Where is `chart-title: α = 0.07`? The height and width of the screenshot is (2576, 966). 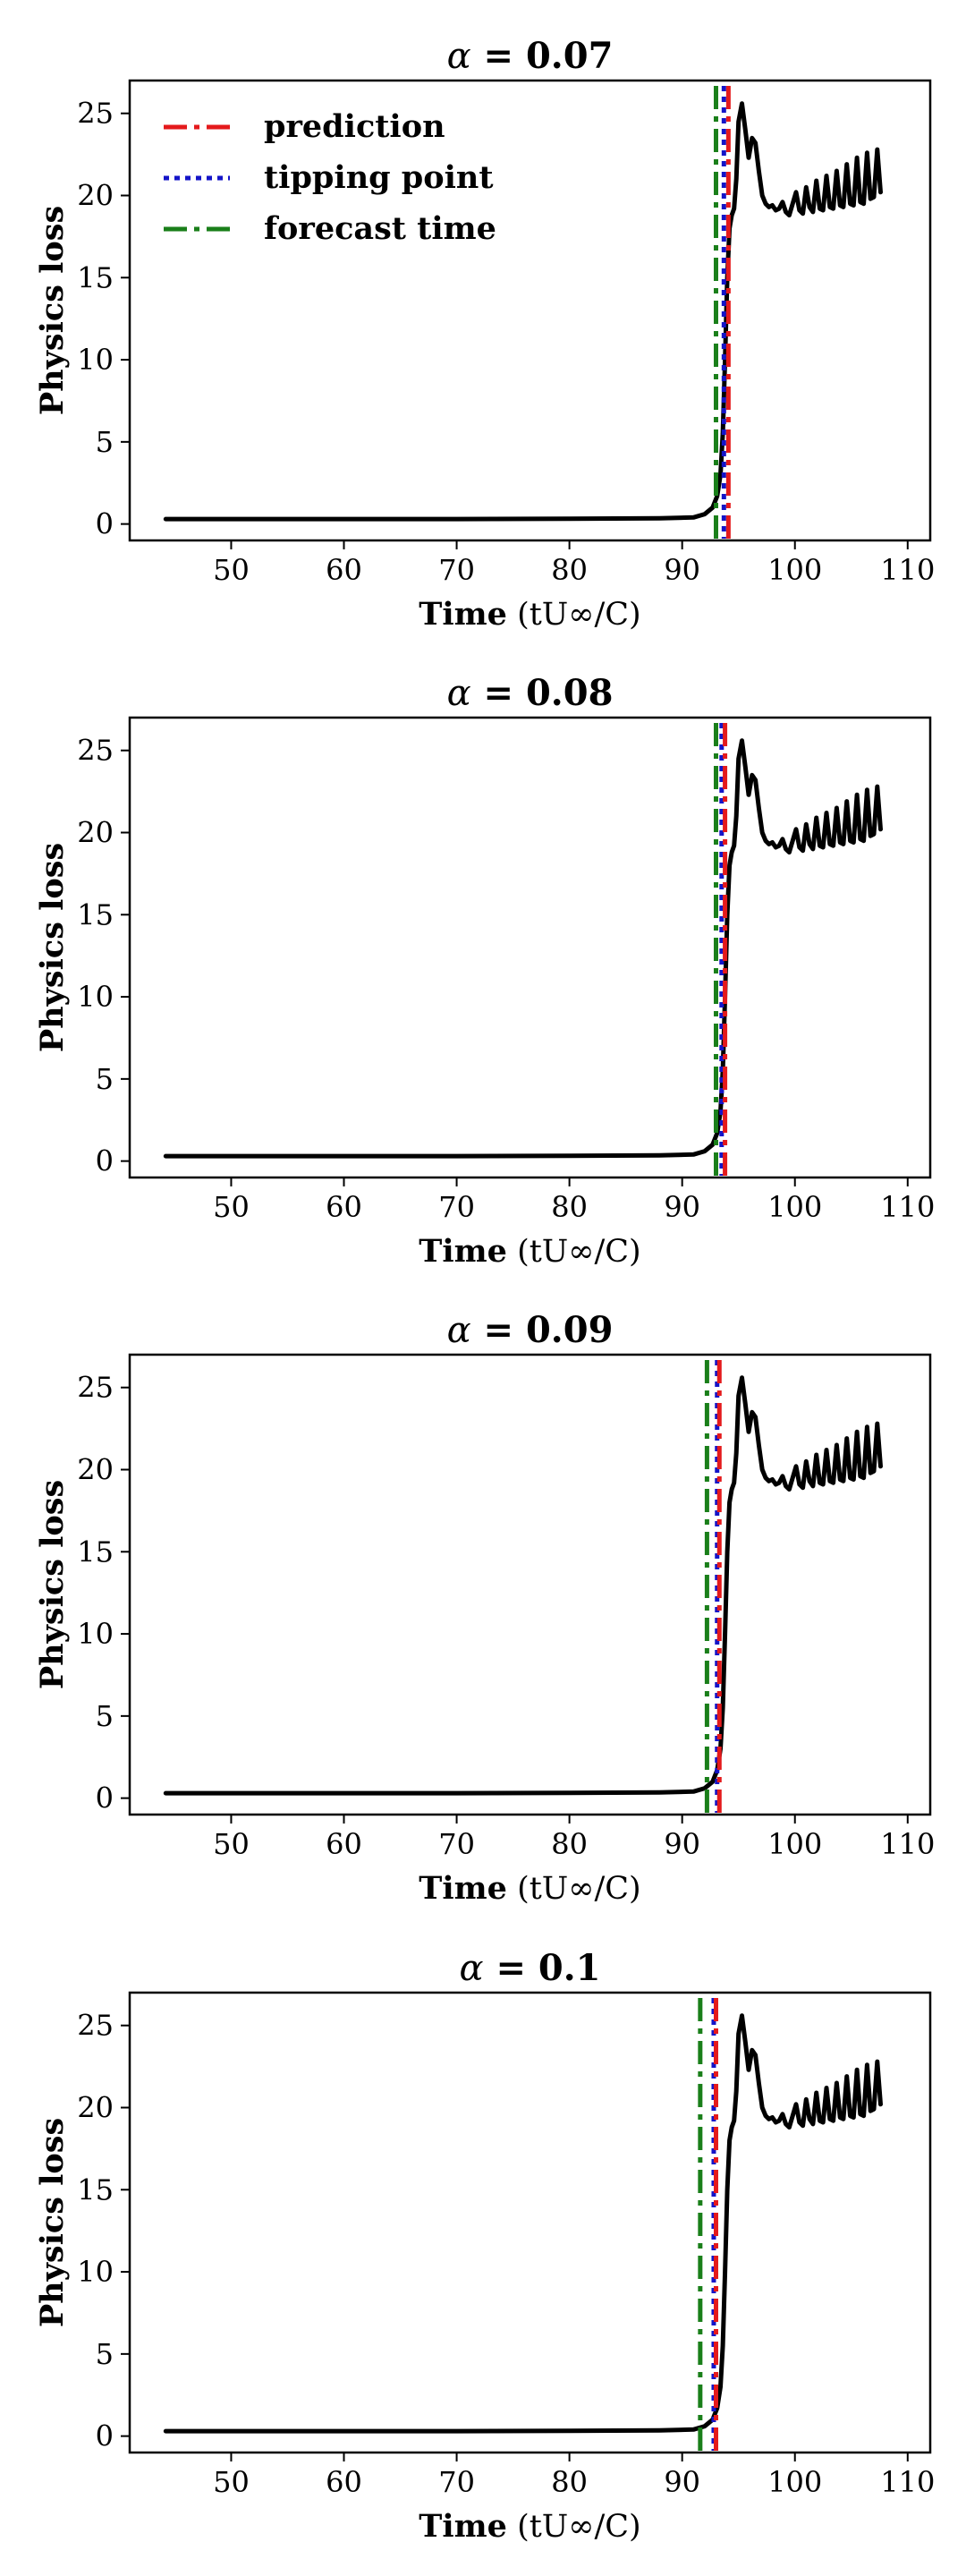 chart-title: α = 0.07 is located at coordinates (530, 56).